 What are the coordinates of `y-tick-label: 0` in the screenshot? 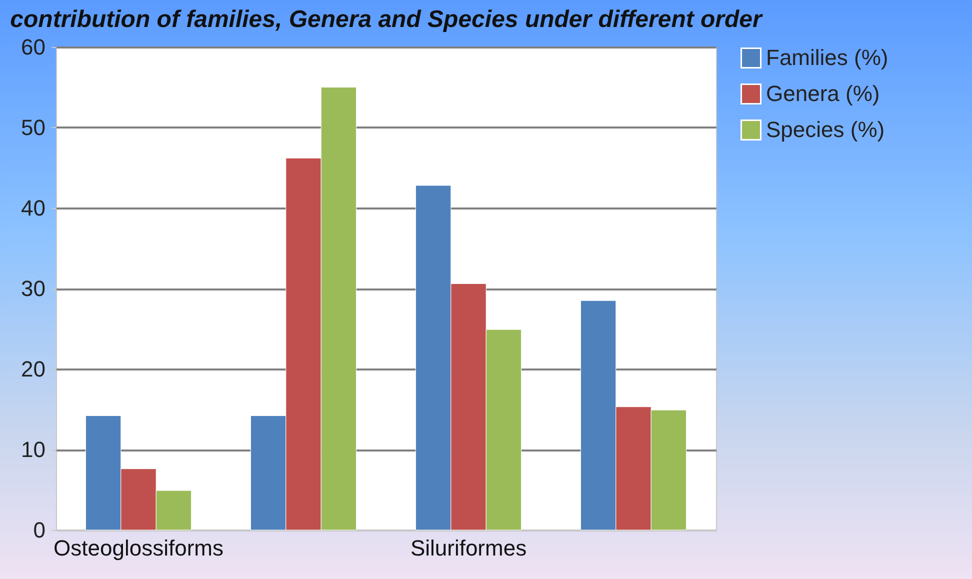 It's located at (39, 530).